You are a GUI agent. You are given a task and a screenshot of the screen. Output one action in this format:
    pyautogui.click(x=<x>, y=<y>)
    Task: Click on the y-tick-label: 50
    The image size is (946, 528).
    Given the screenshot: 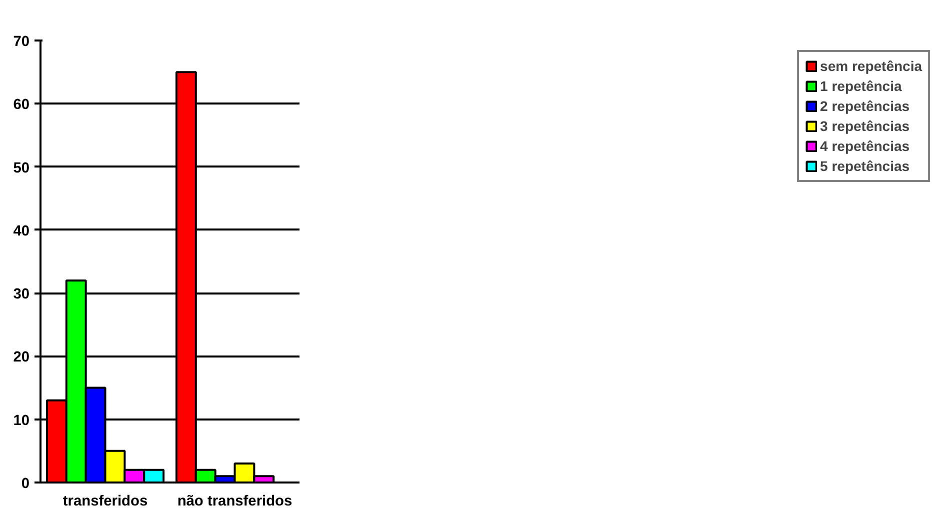 What is the action you would take?
    pyautogui.click(x=21, y=168)
    